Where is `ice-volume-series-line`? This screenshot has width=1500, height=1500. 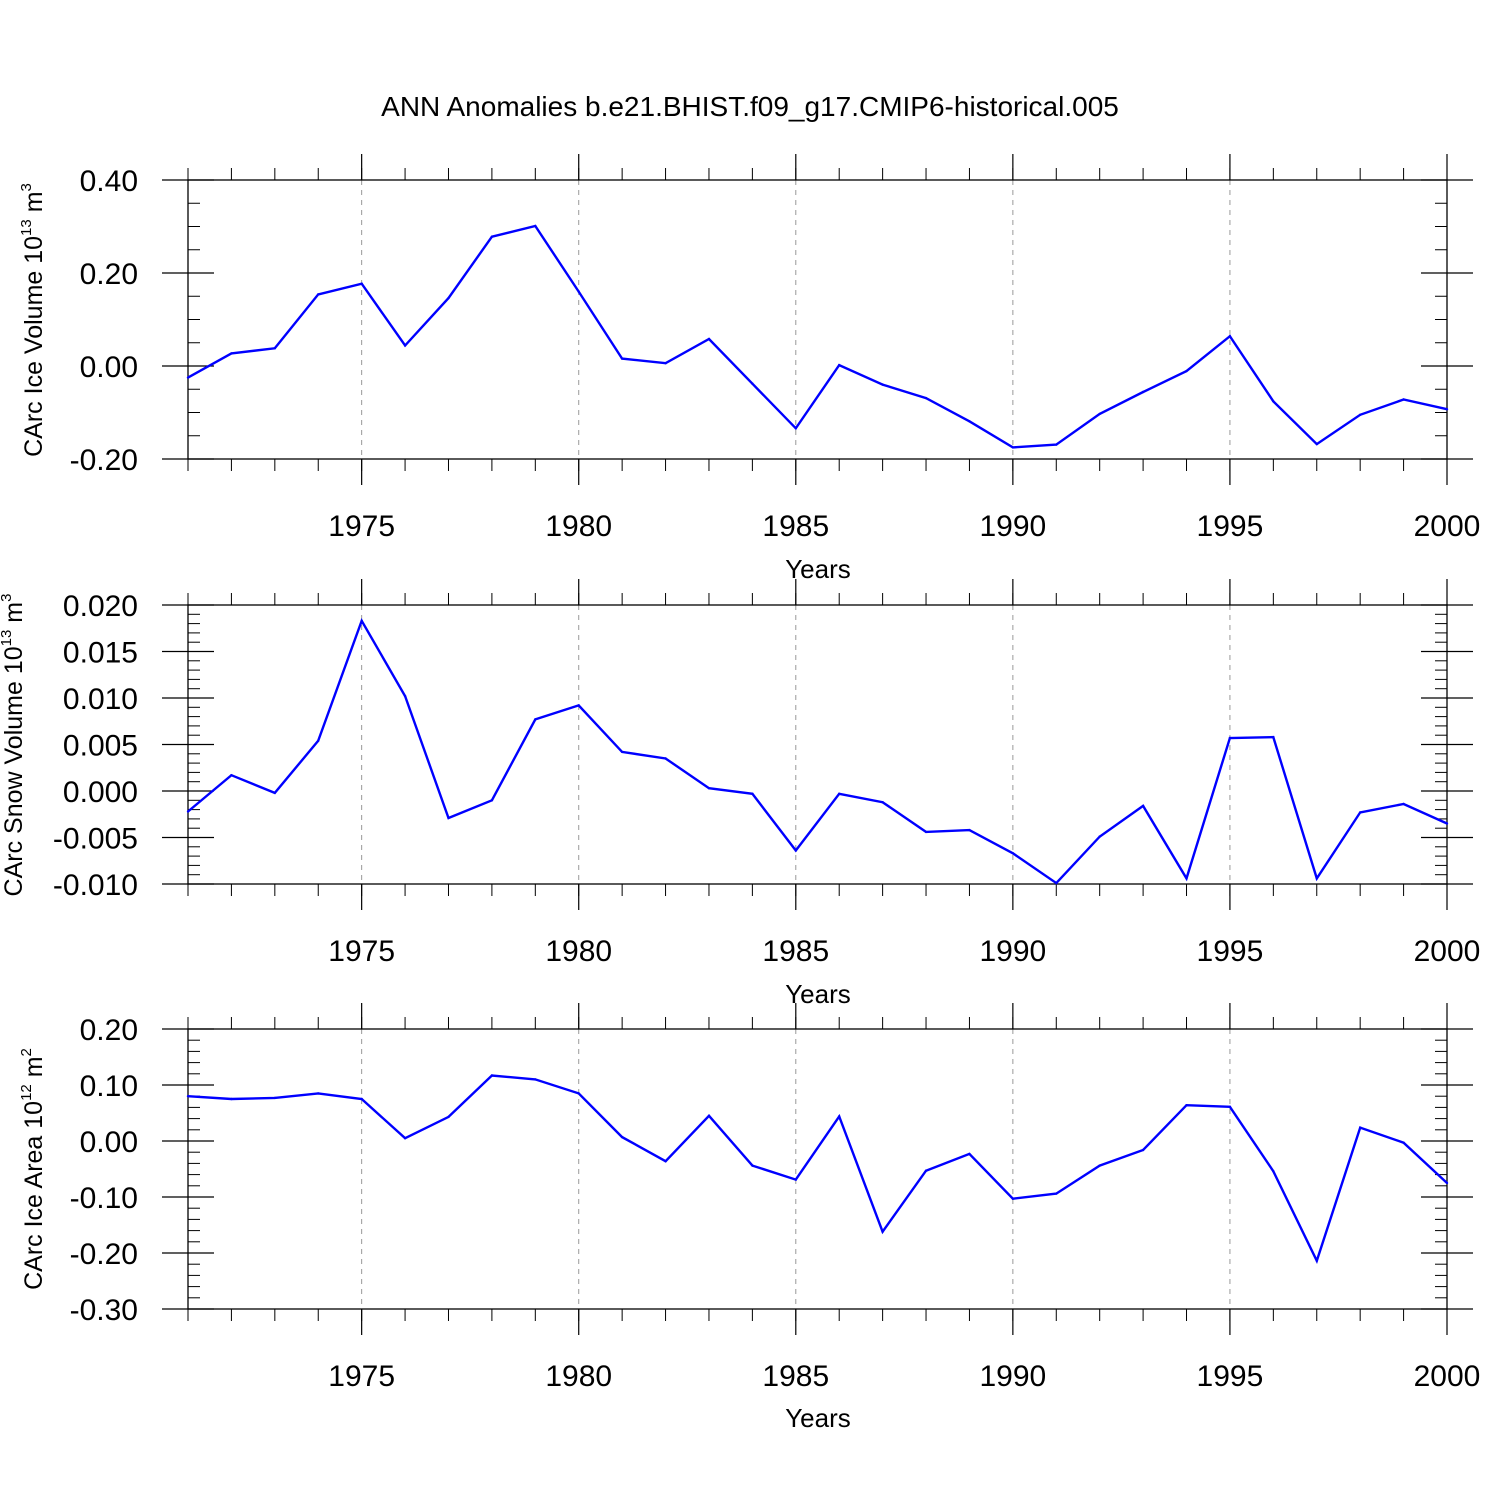
ice-volume-series-line is located at coordinates (817, 336).